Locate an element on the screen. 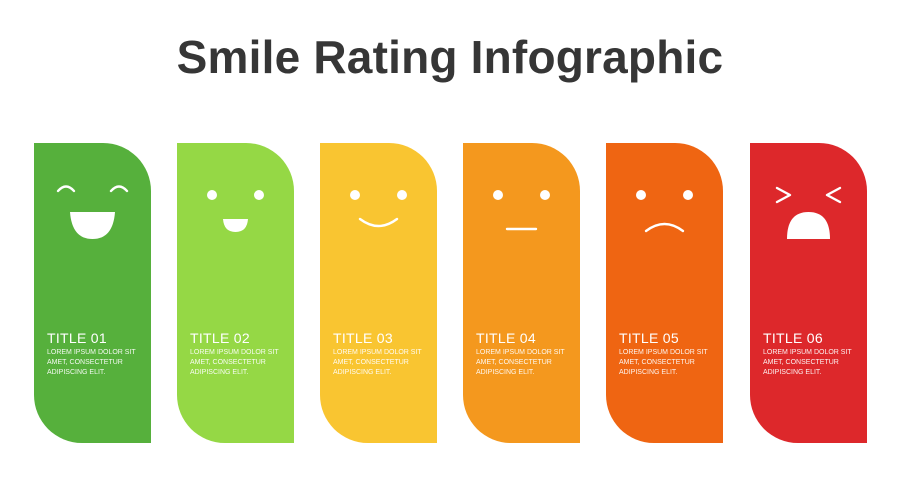 This screenshot has width=900, height=500. card-title: TITLE 01 is located at coordinates (77, 338).